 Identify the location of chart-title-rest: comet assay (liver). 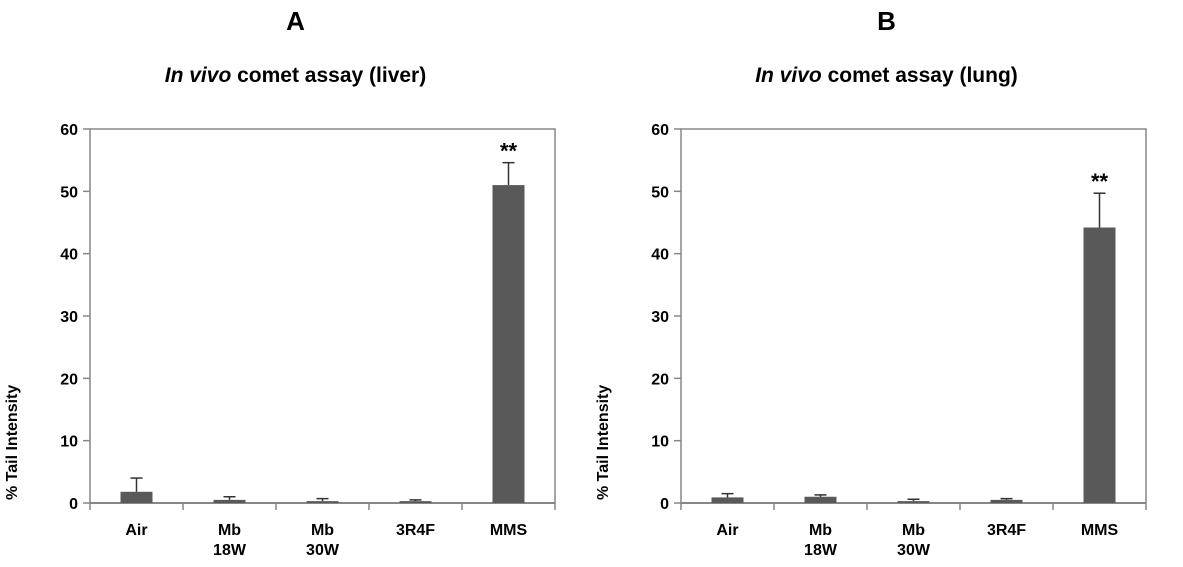
(332, 75).